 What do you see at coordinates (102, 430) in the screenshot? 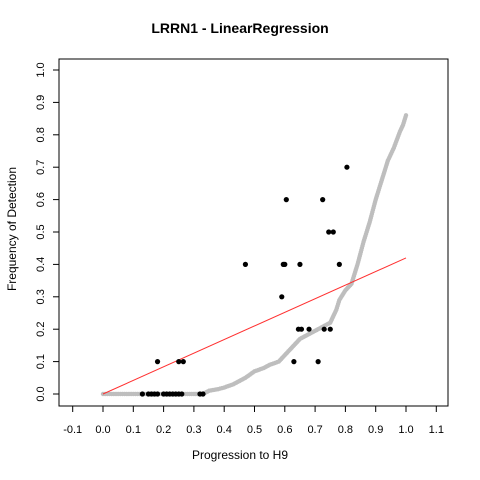
I see `x-tick-label: 0.0` at bounding box center [102, 430].